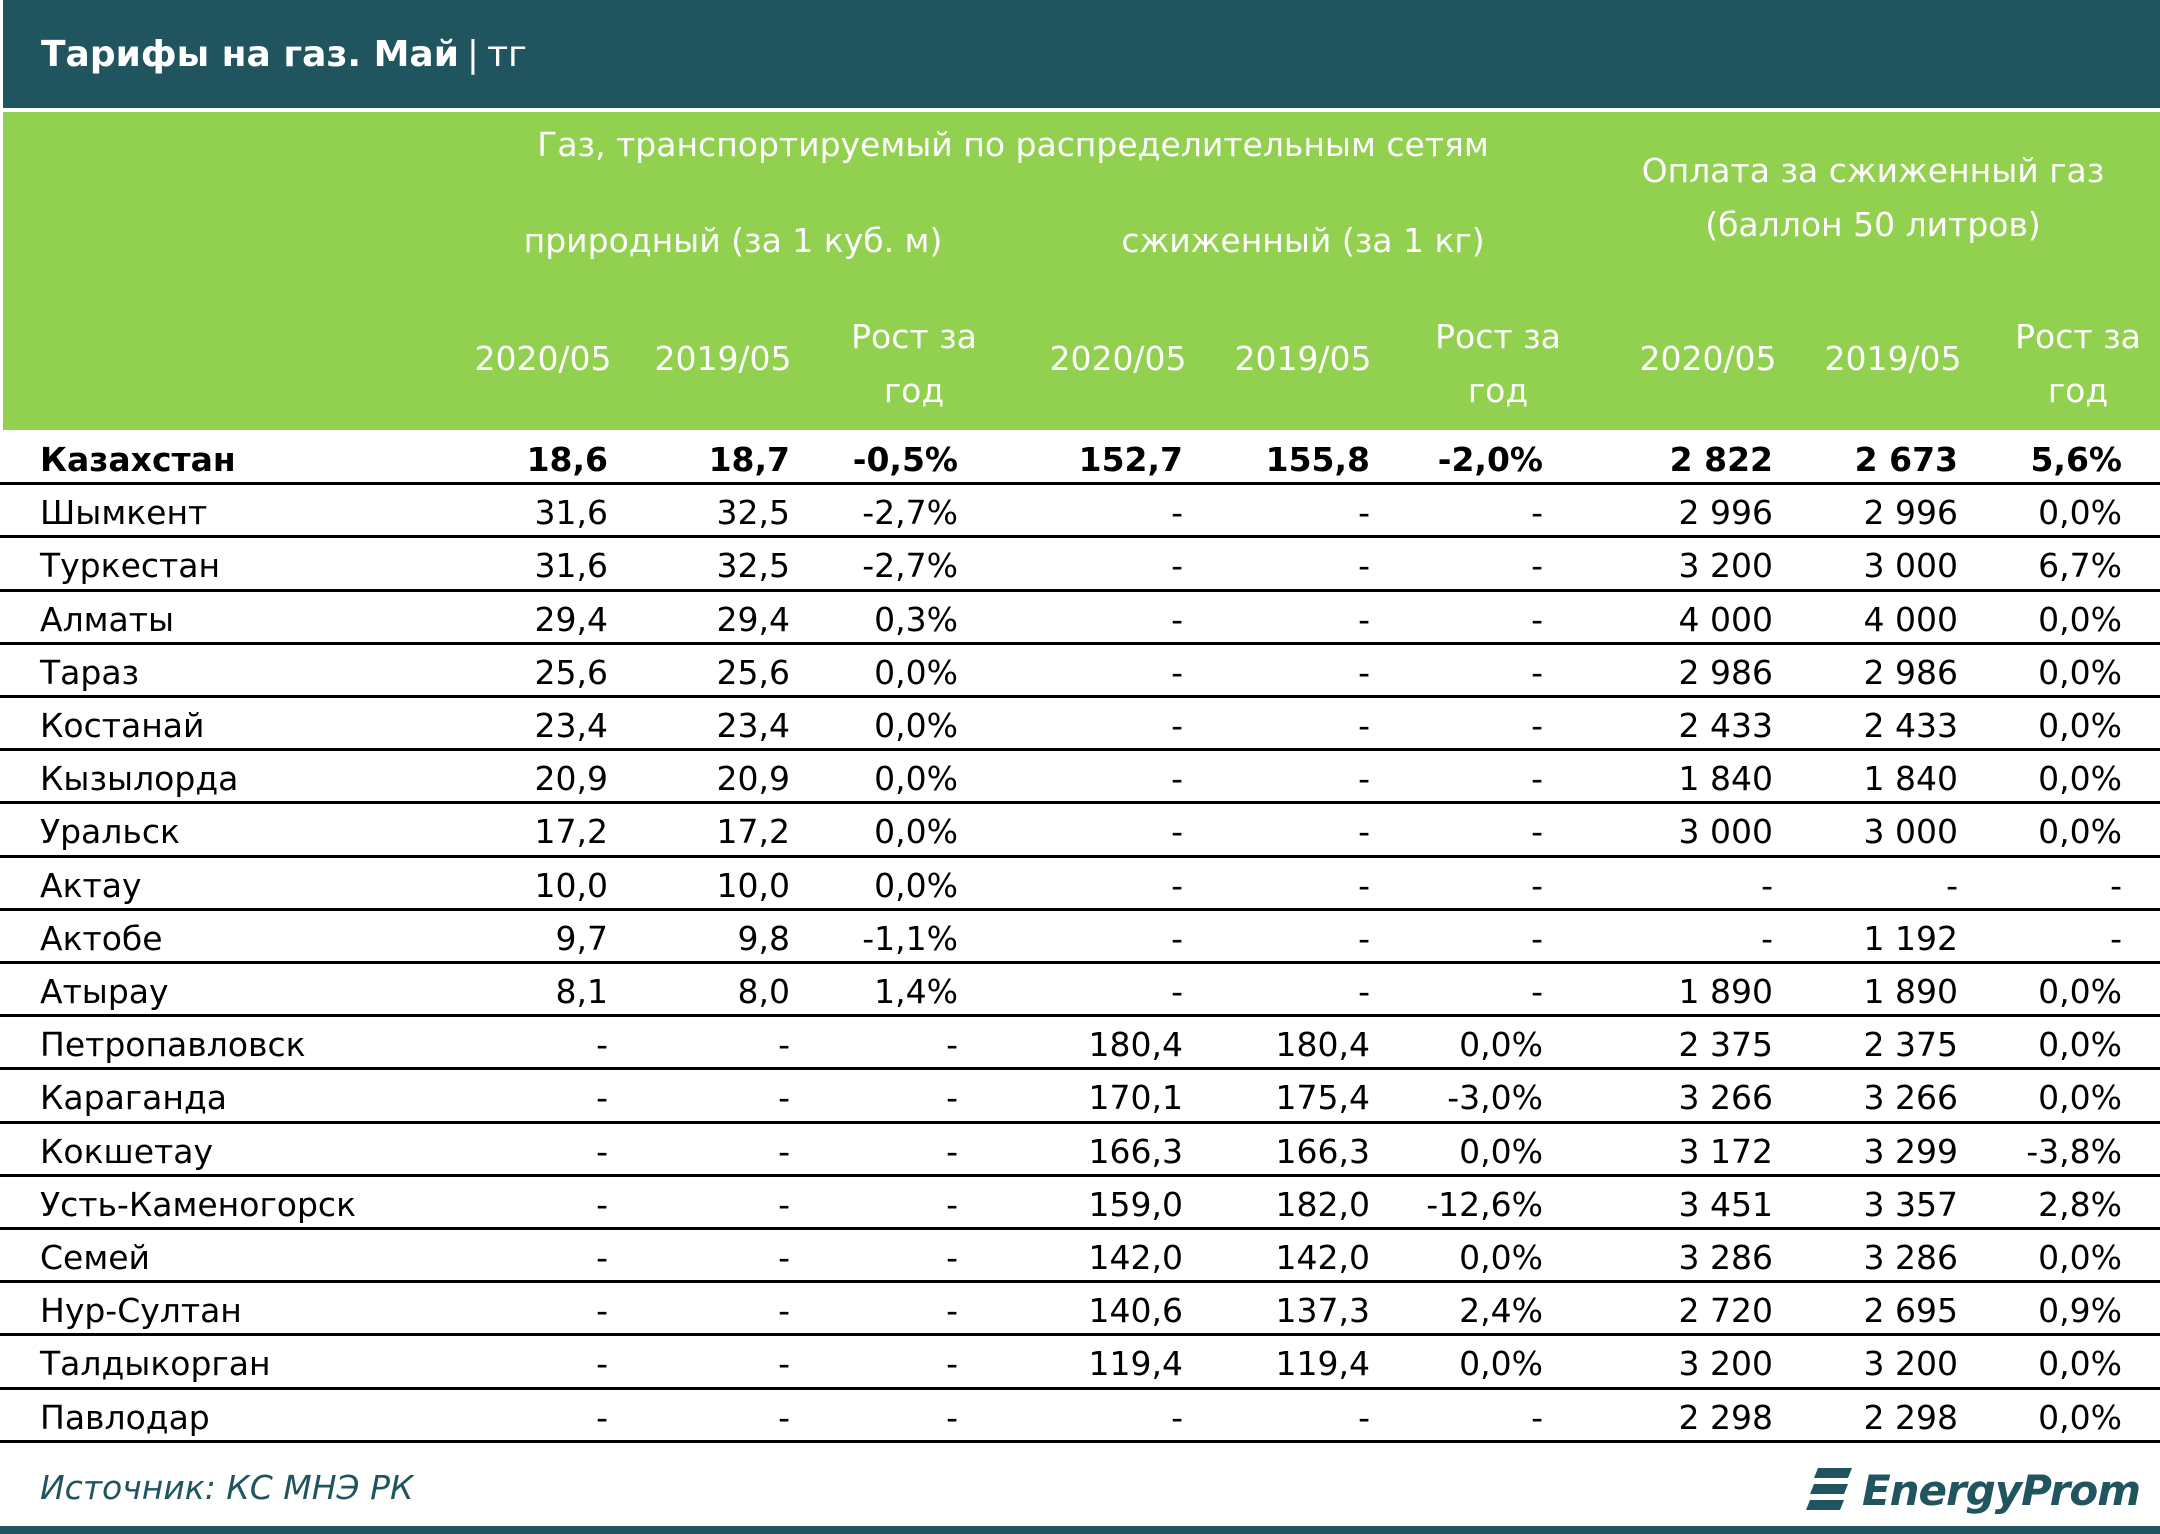 The height and width of the screenshot is (1534, 2160). Describe the element at coordinates (1322, 1257) in the screenshot. I see `cell-liquefied-2019: 142,0` at that location.